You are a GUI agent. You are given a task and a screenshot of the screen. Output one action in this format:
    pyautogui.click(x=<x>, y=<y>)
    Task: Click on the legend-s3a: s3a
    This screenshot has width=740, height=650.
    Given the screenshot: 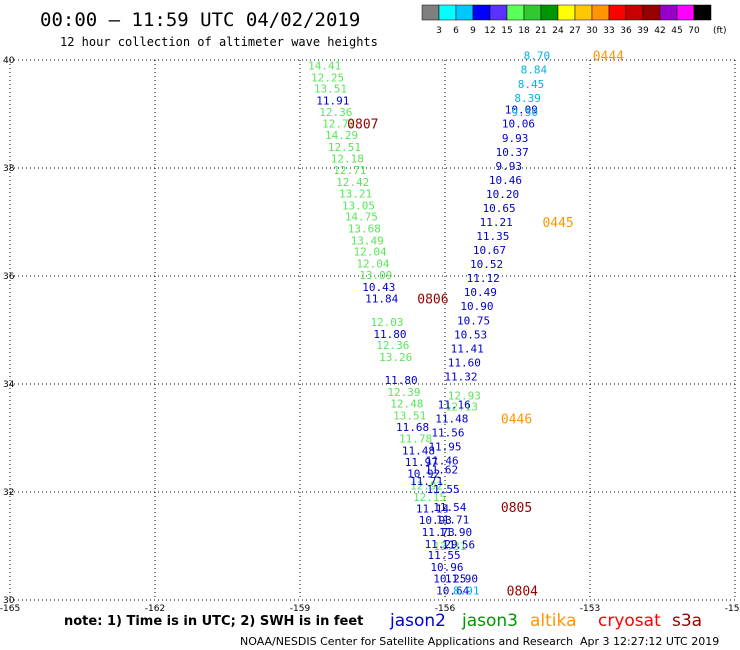 What is the action you would take?
    pyautogui.click(x=687, y=621)
    